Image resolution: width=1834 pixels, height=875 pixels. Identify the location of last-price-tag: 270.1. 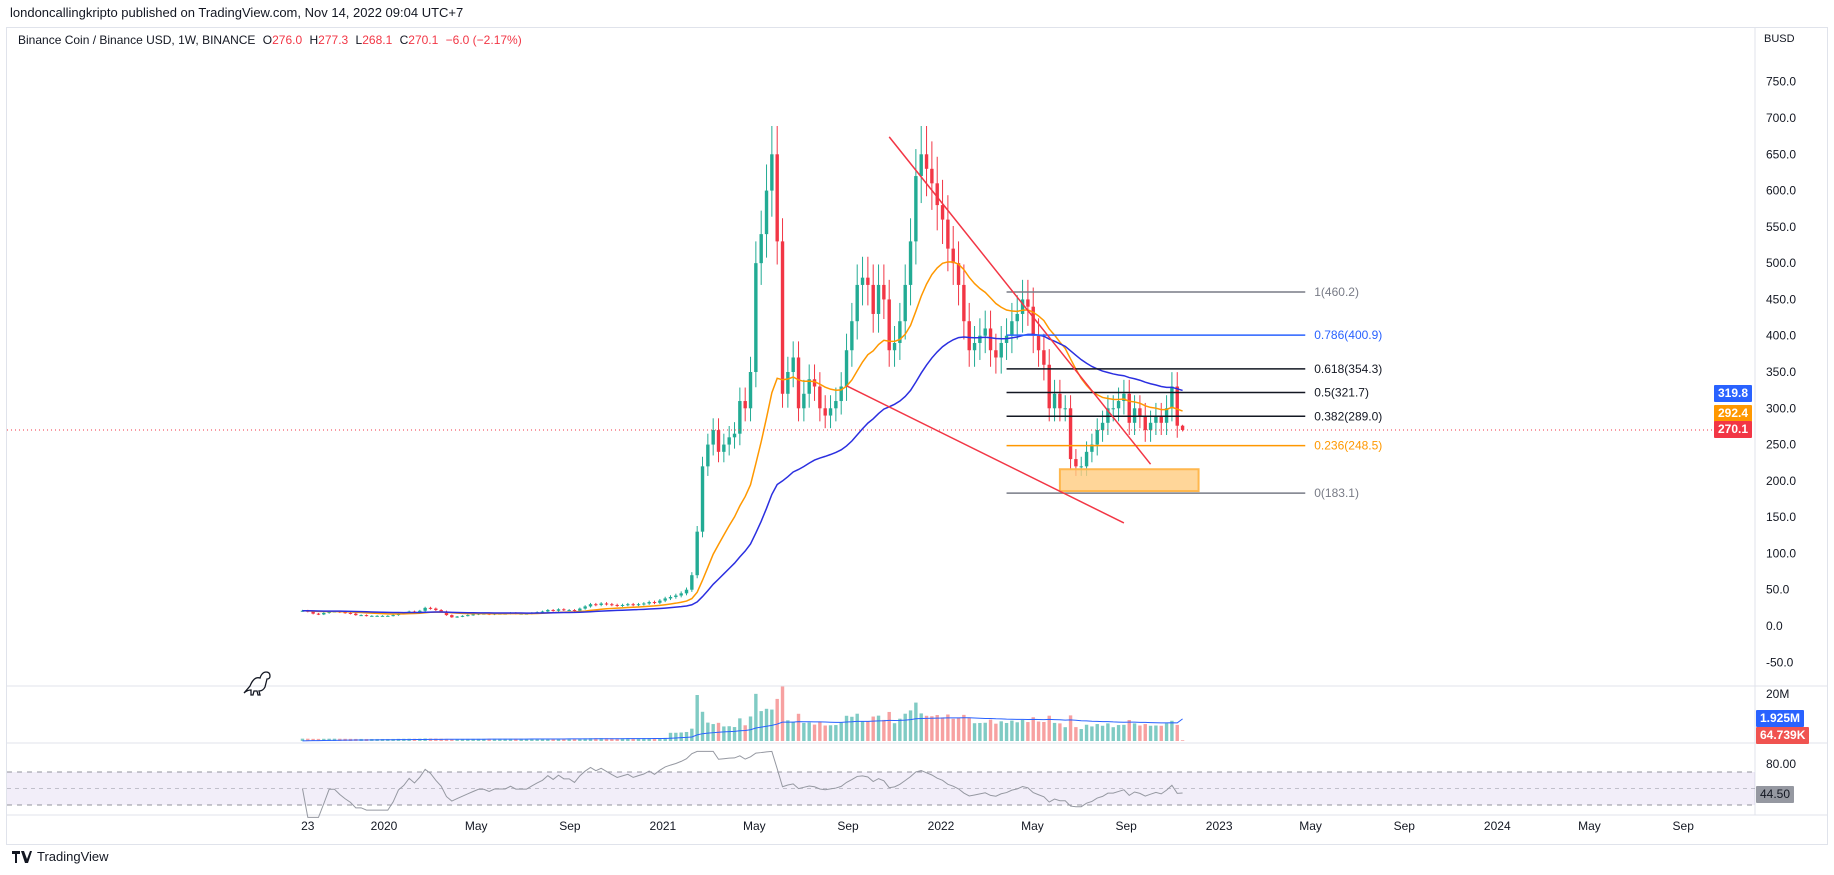
(1732, 429).